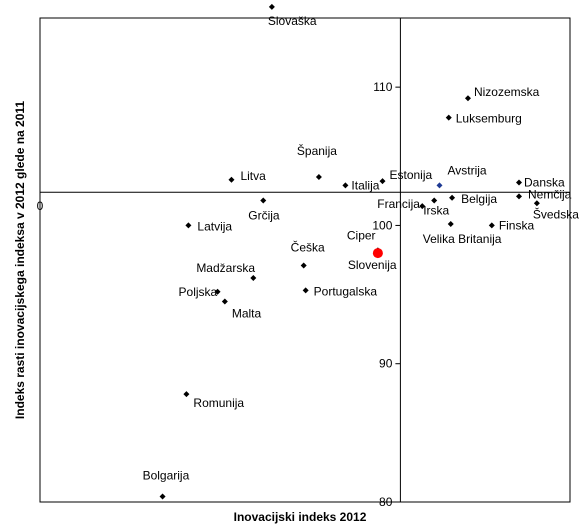  I want to click on label-finska: Finska, so click(517, 225).